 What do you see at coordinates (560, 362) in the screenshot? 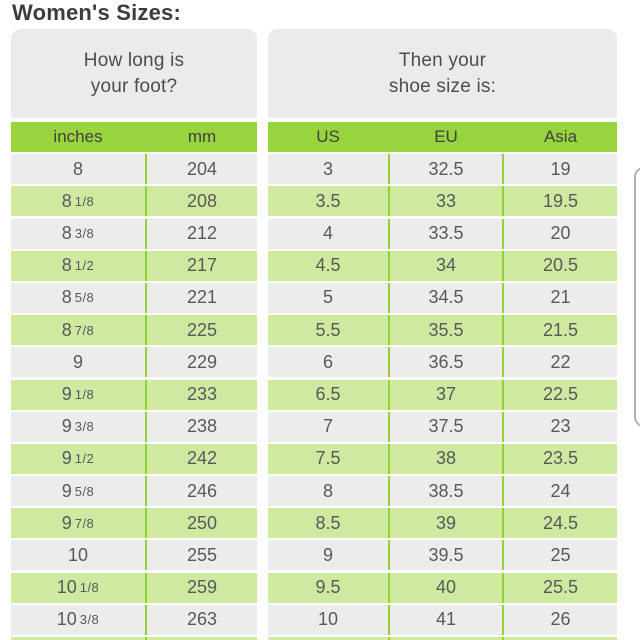
I see `table-cell: 22` at bounding box center [560, 362].